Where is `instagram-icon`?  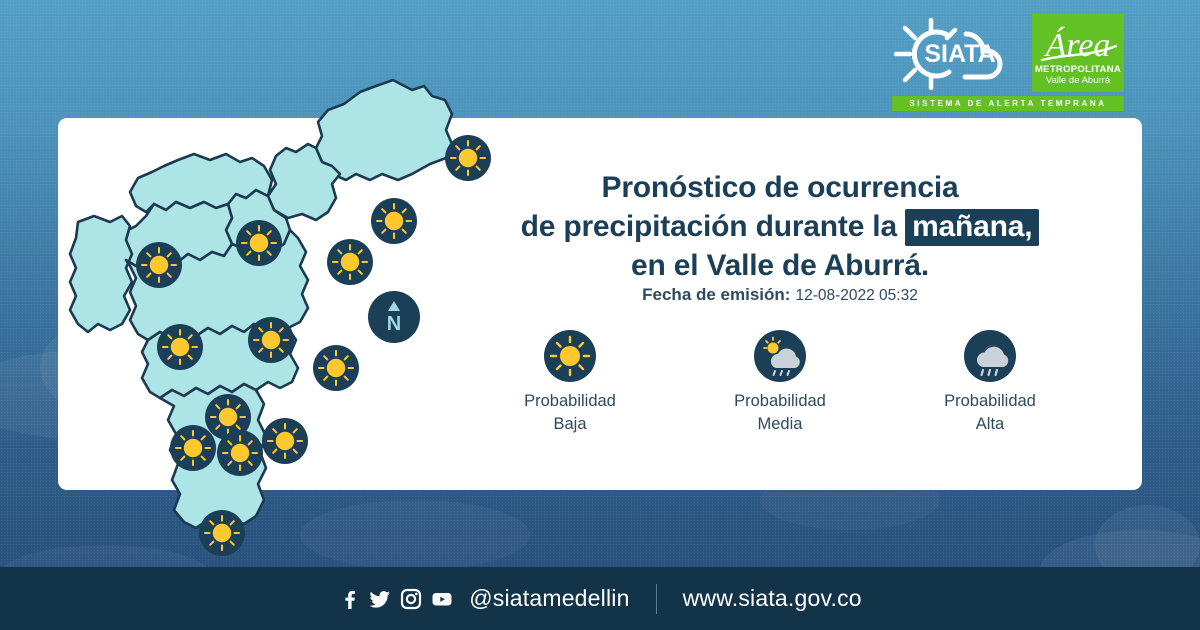
instagram-icon is located at coordinates (411, 599).